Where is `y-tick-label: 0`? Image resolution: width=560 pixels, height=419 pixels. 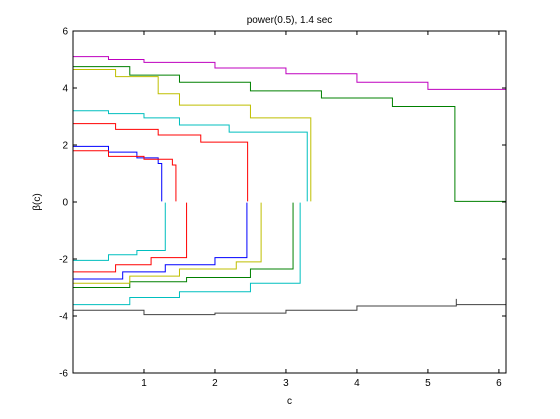 y-tick-label: 0 is located at coordinates (65, 203).